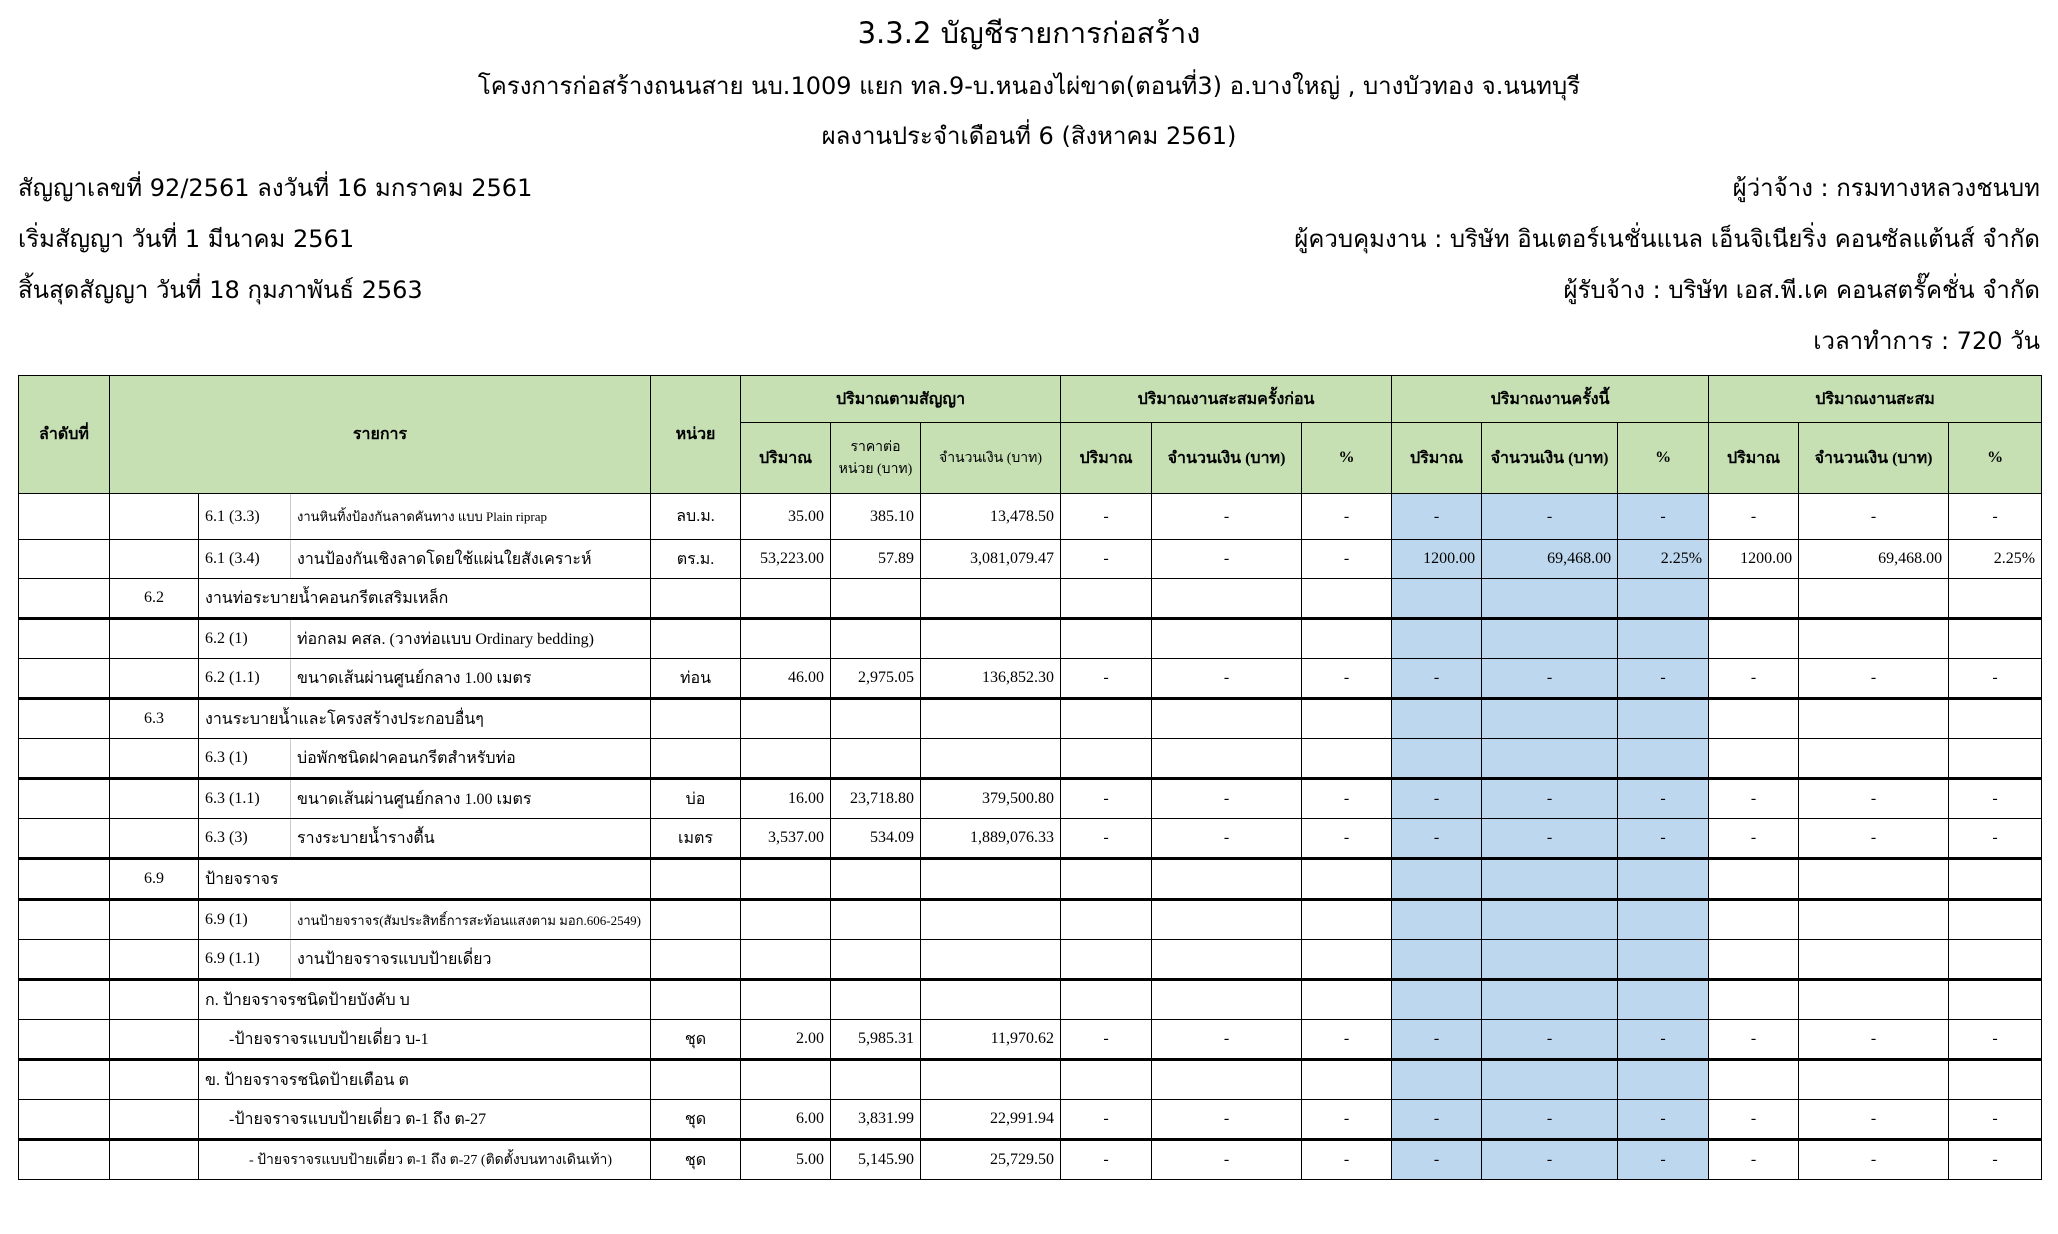  I want to click on contract-amount: 1,889,076.33, so click(990, 839).